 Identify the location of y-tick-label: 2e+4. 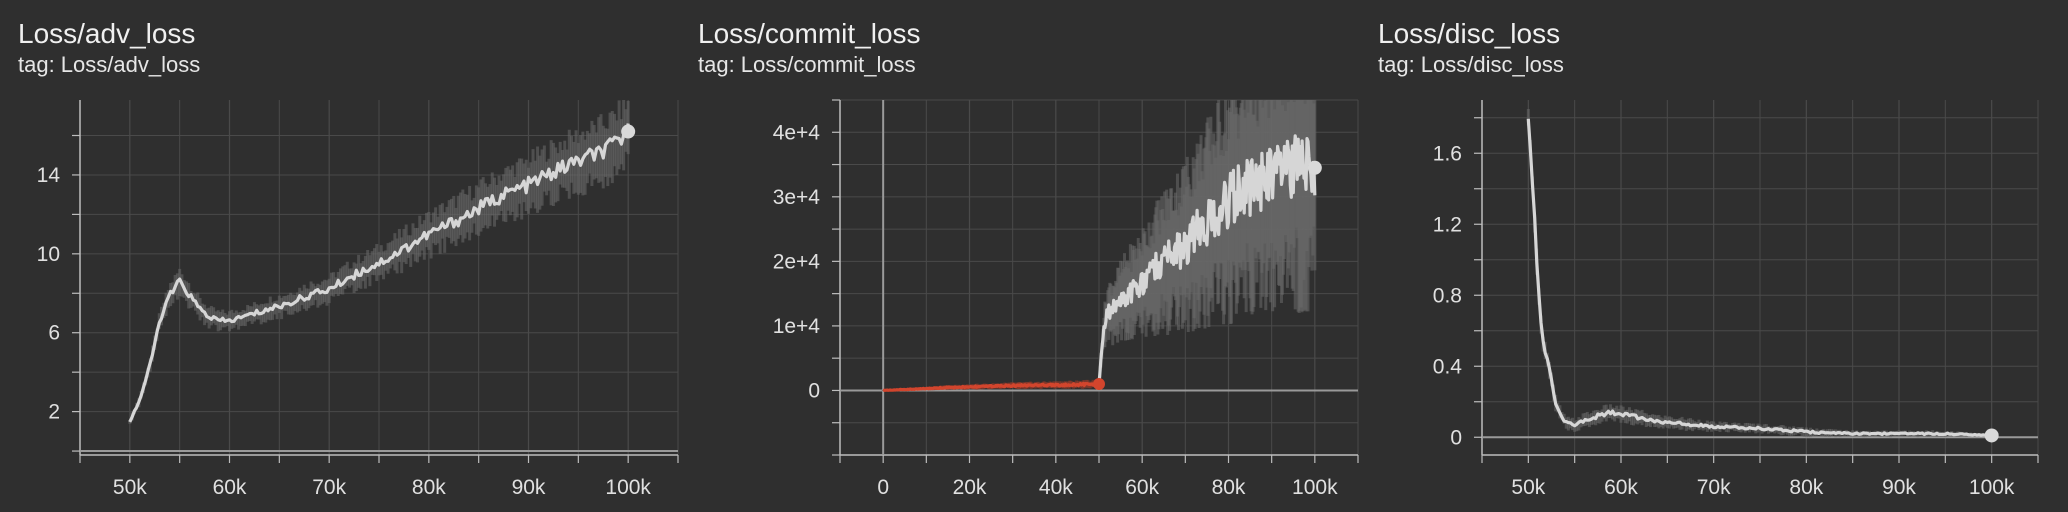
(797, 261).